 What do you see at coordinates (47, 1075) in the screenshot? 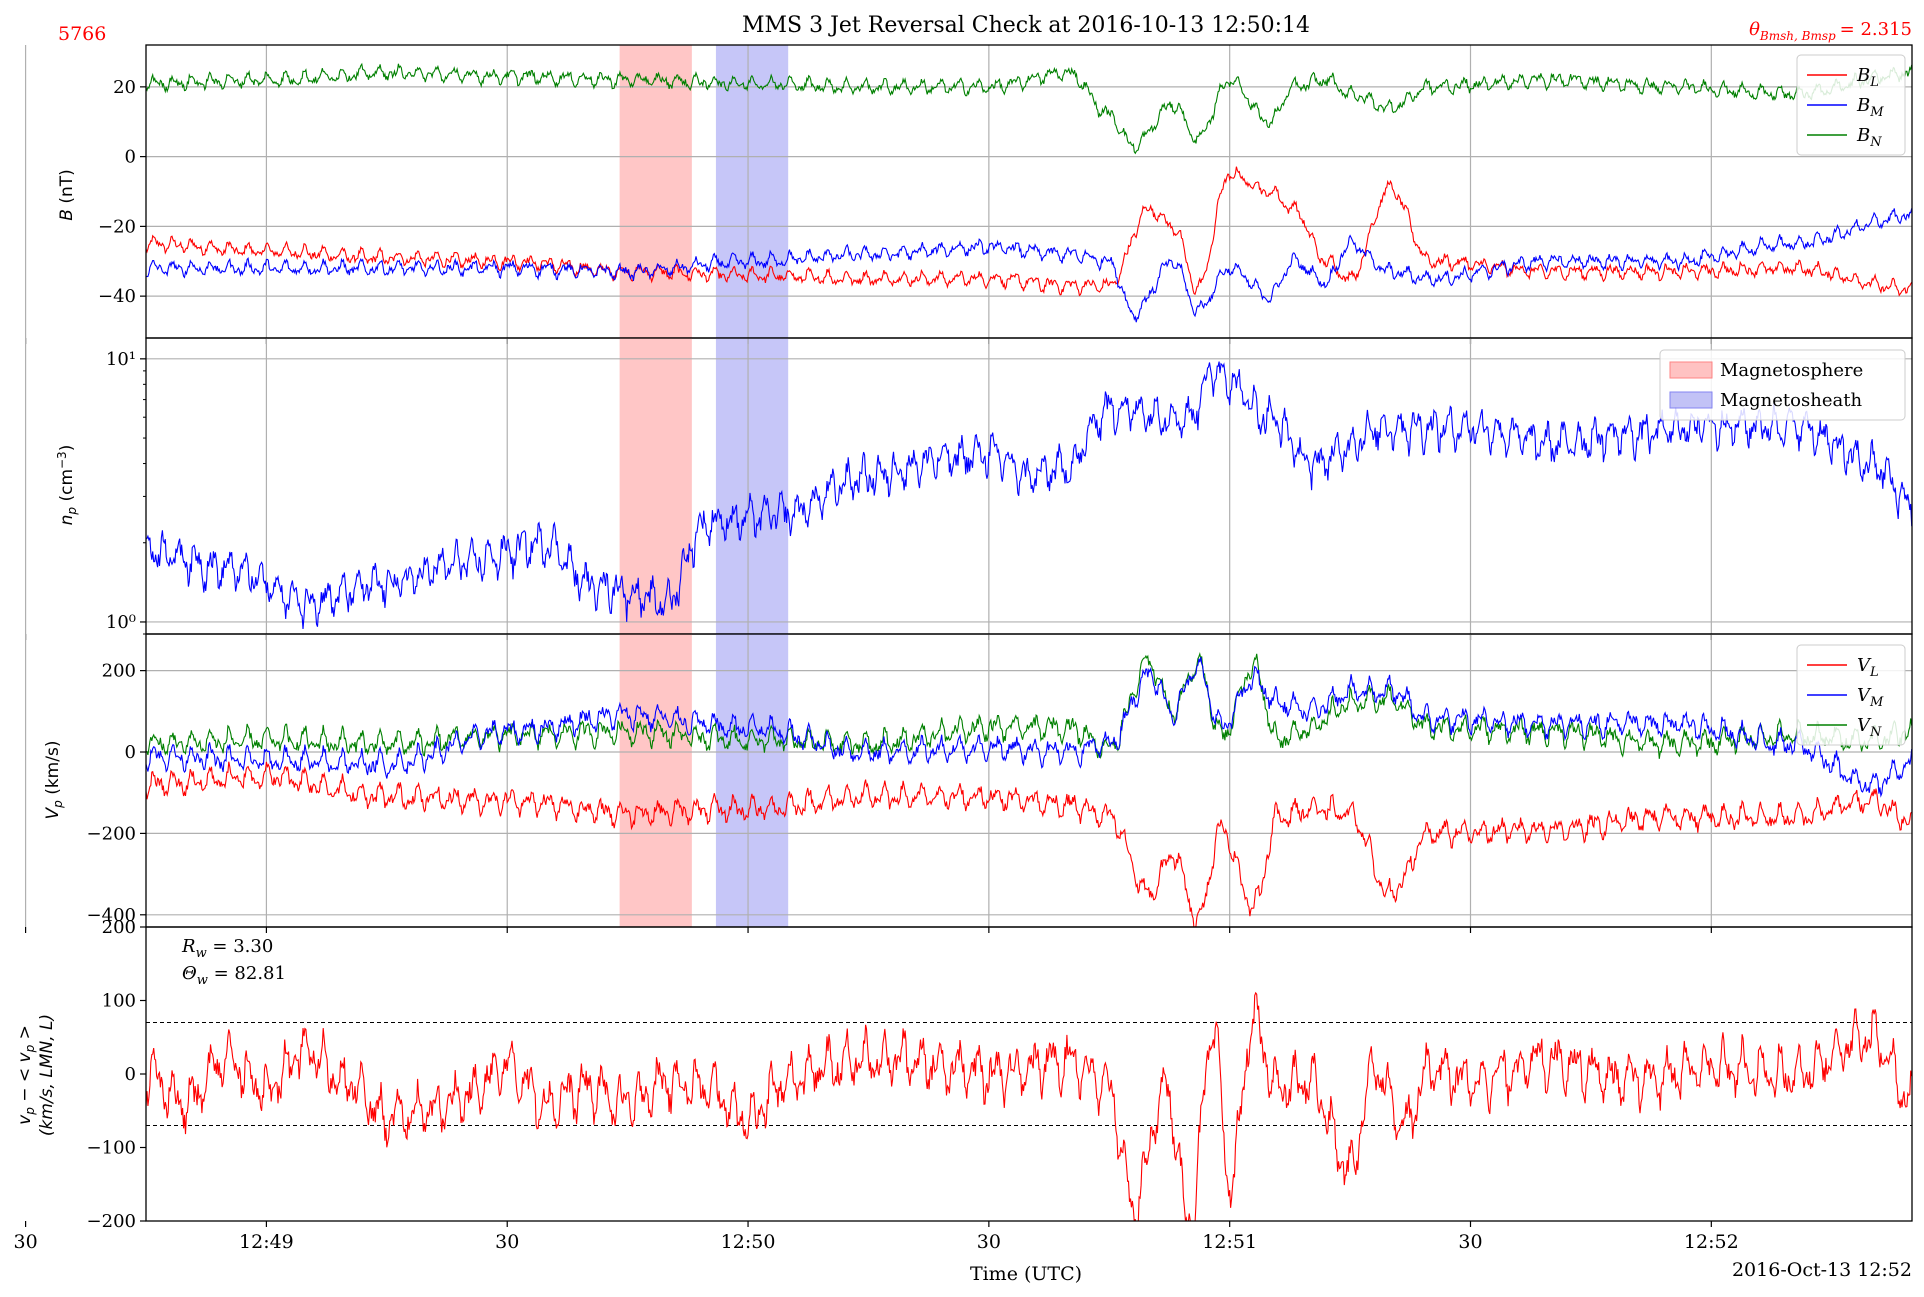
I see `y-axis-label-residual-2: (km/s, LMN, L)` at bounding box center [47, 1075].